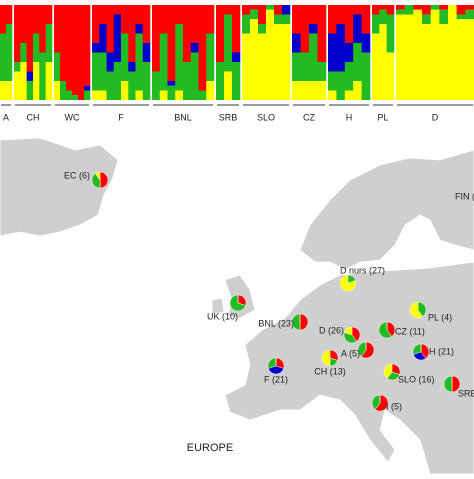  What do you see at coordinates (121, 117) in the screenshot?
I see `group-label: F` at bounding box center [121, 117].